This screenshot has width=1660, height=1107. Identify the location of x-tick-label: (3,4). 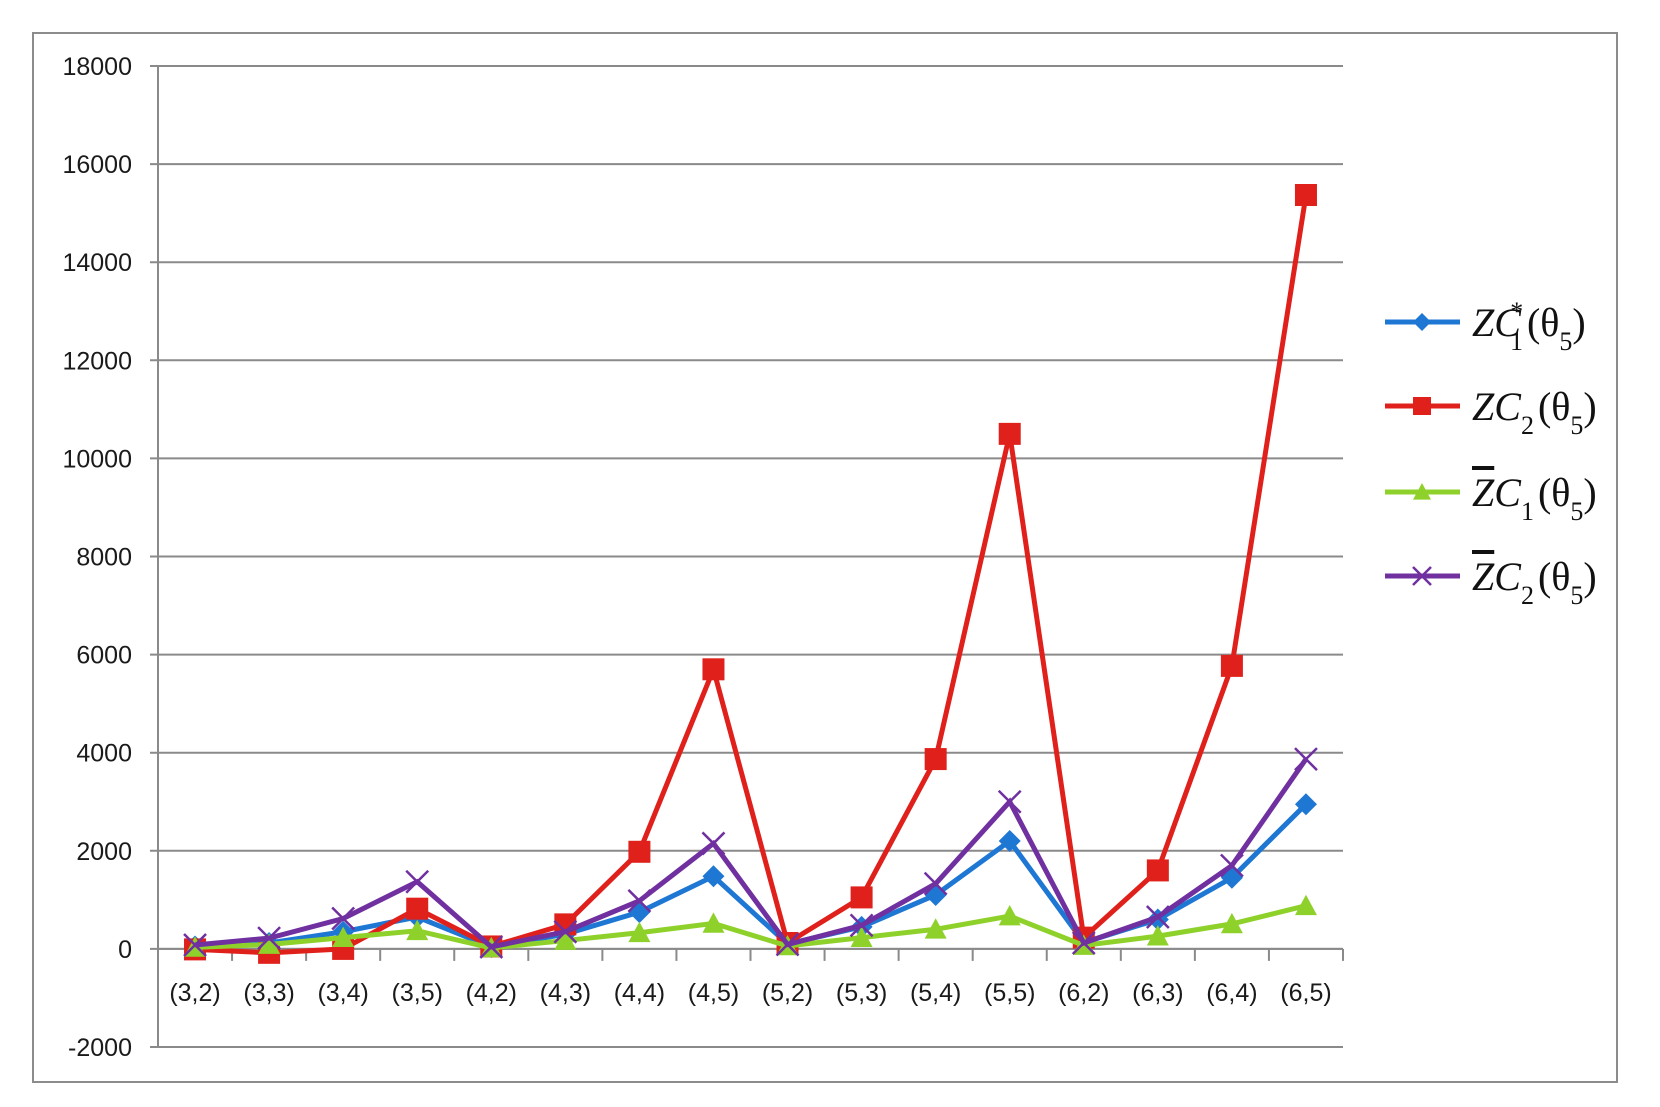
(342, 993).